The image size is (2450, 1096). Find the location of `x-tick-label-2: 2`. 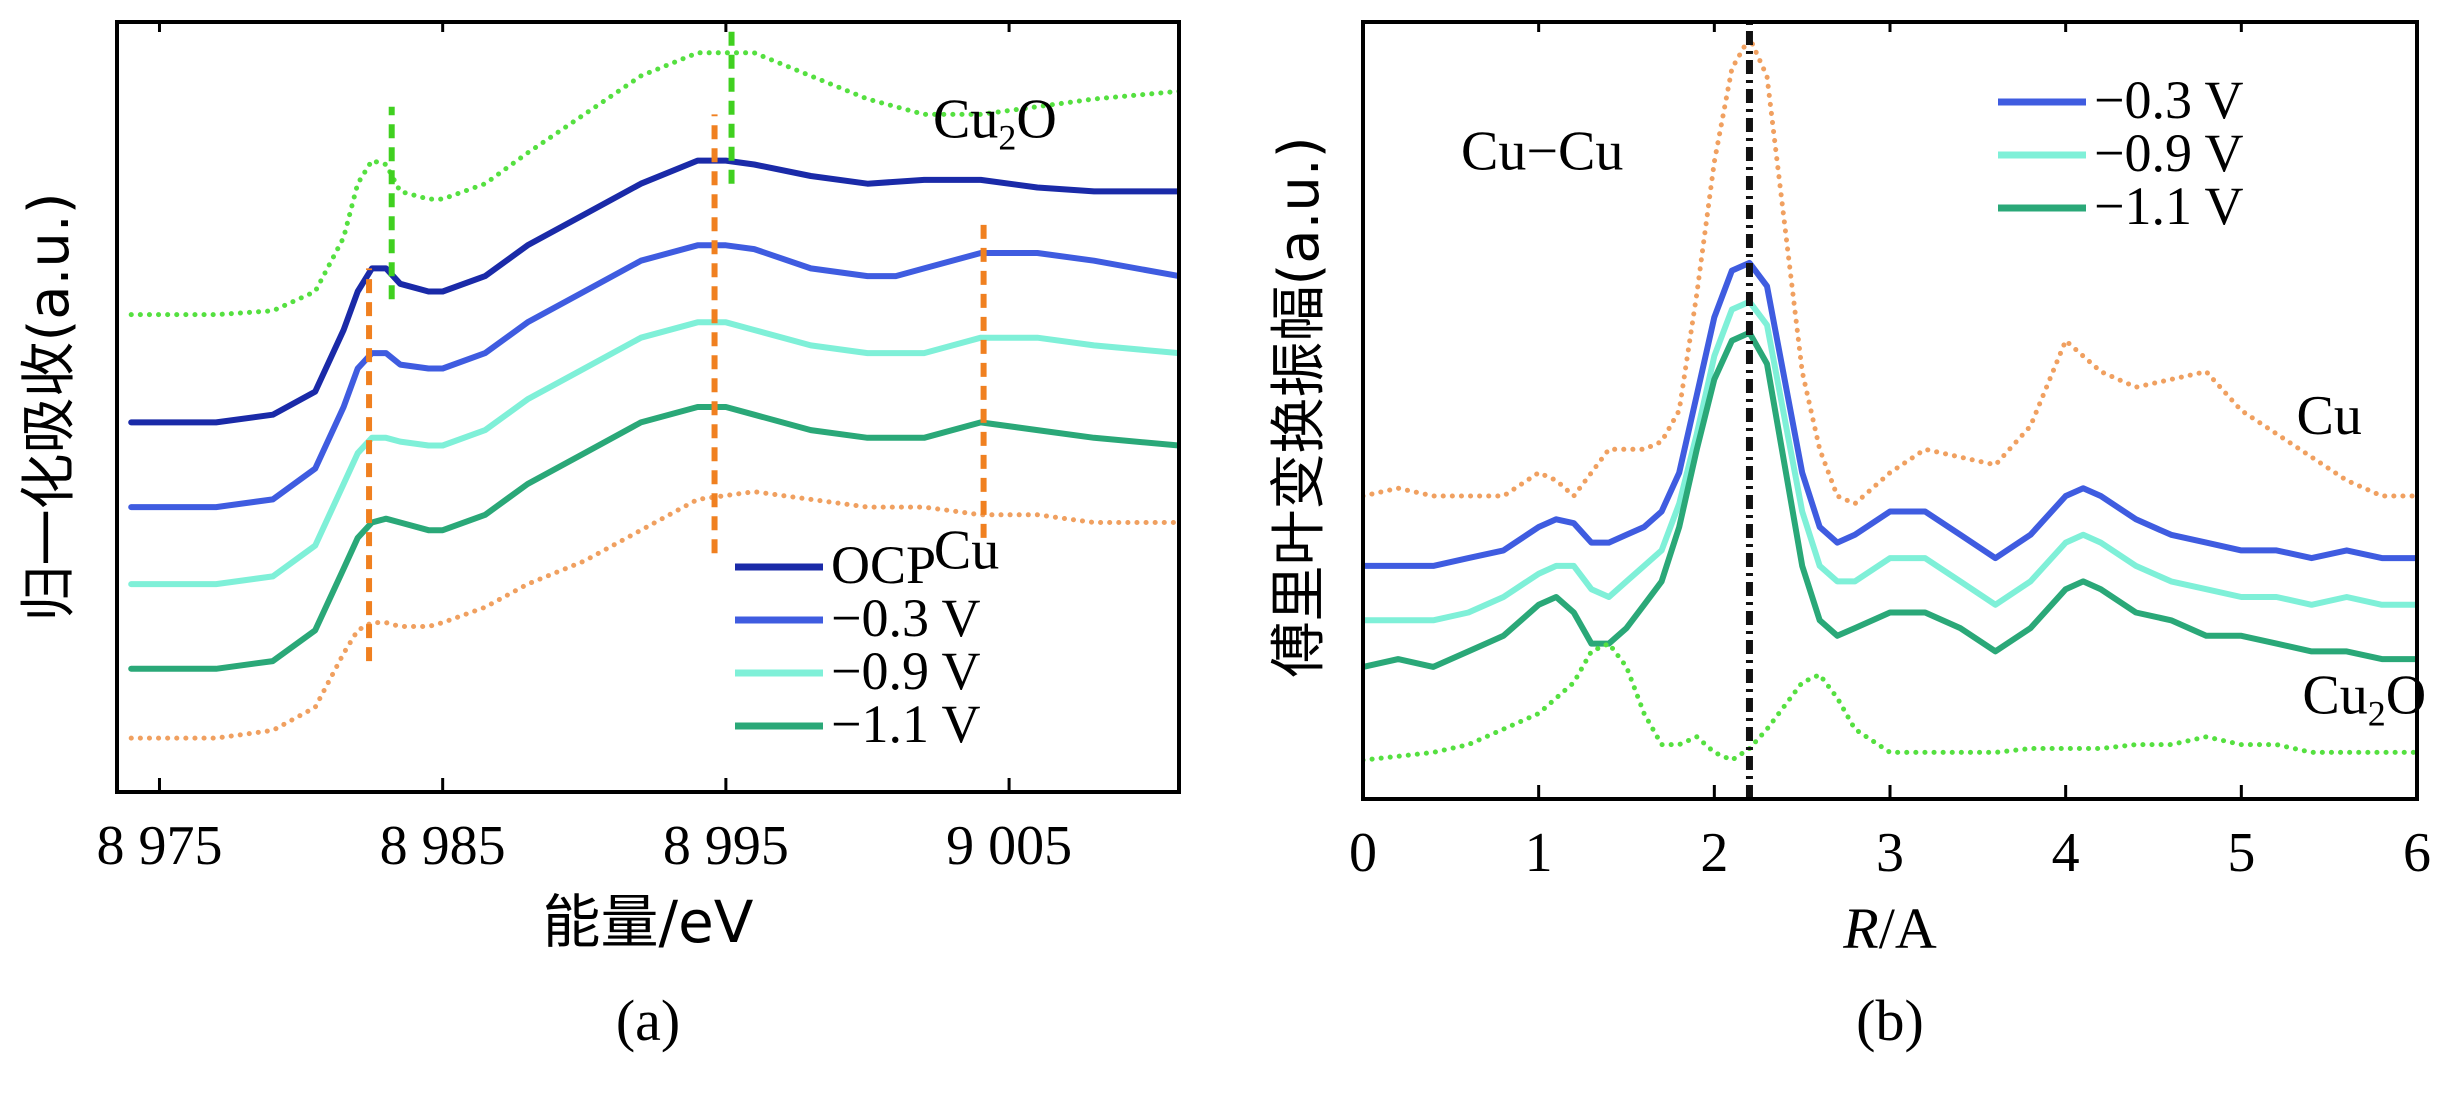

x-tick-label-2: 2 is located at coordinates (1714, 853).